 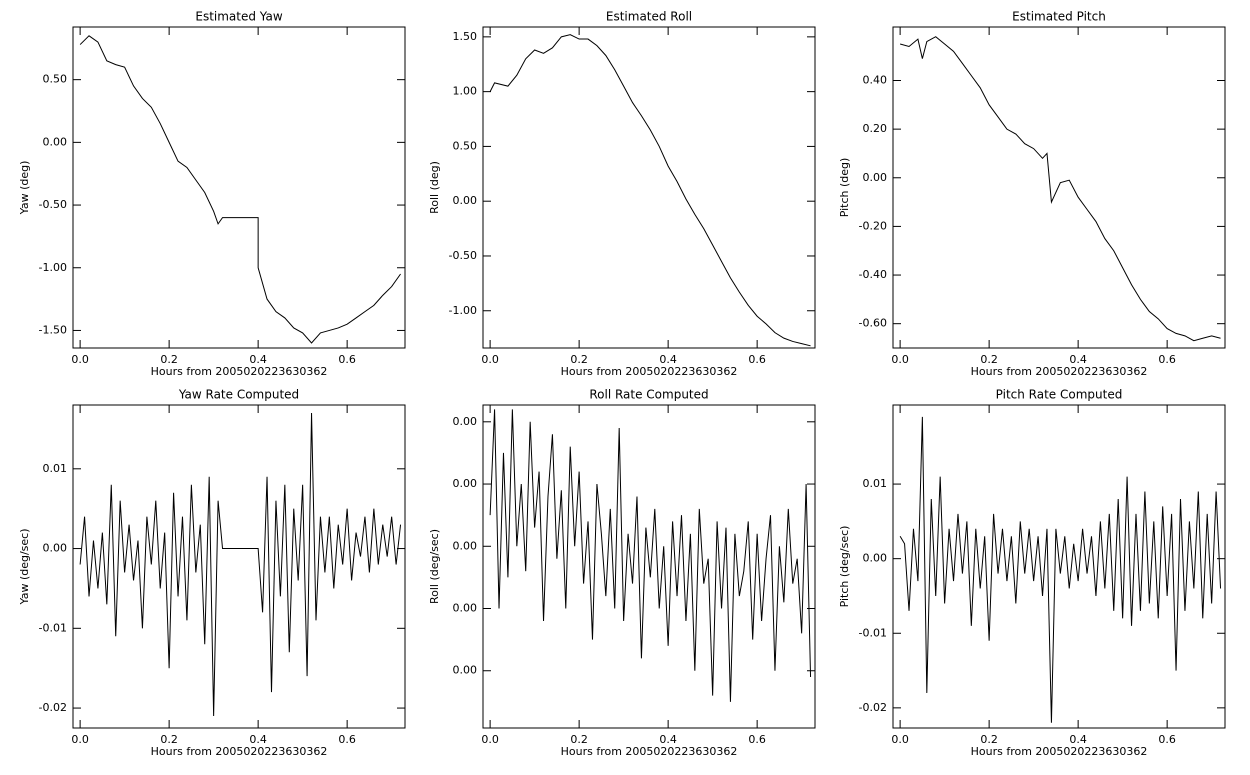 What do you see at coordinates (873, 274) in the screenshot?
I see `y-tick-label: -0.40` at bounding box center [873, 274].